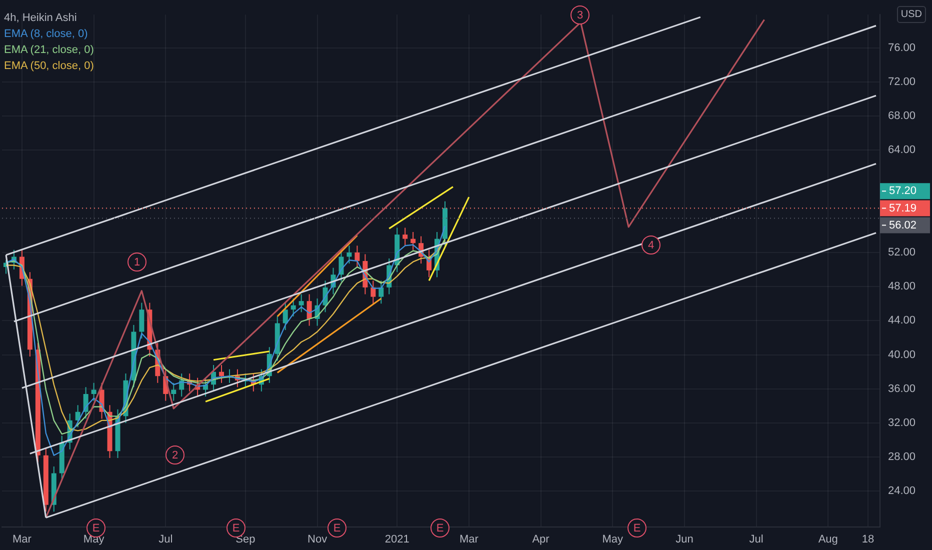 The width and height of the screenshot is (932, 550). What do you see at coordinates (868, 540) in the screenshot?
I see `x-tick-label: 18` at bounding box center [868, 540].